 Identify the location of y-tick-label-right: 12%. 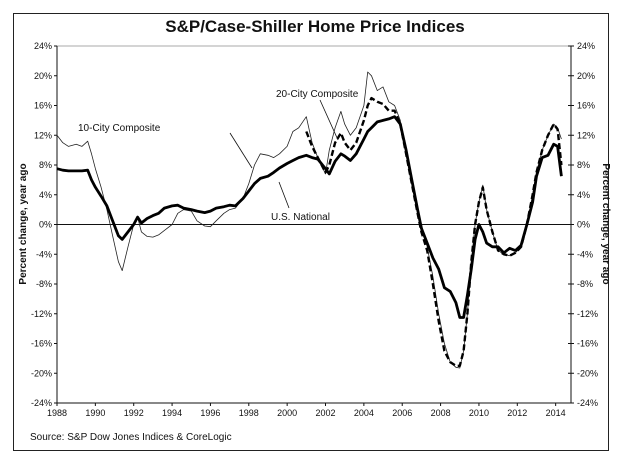
(586, 135).